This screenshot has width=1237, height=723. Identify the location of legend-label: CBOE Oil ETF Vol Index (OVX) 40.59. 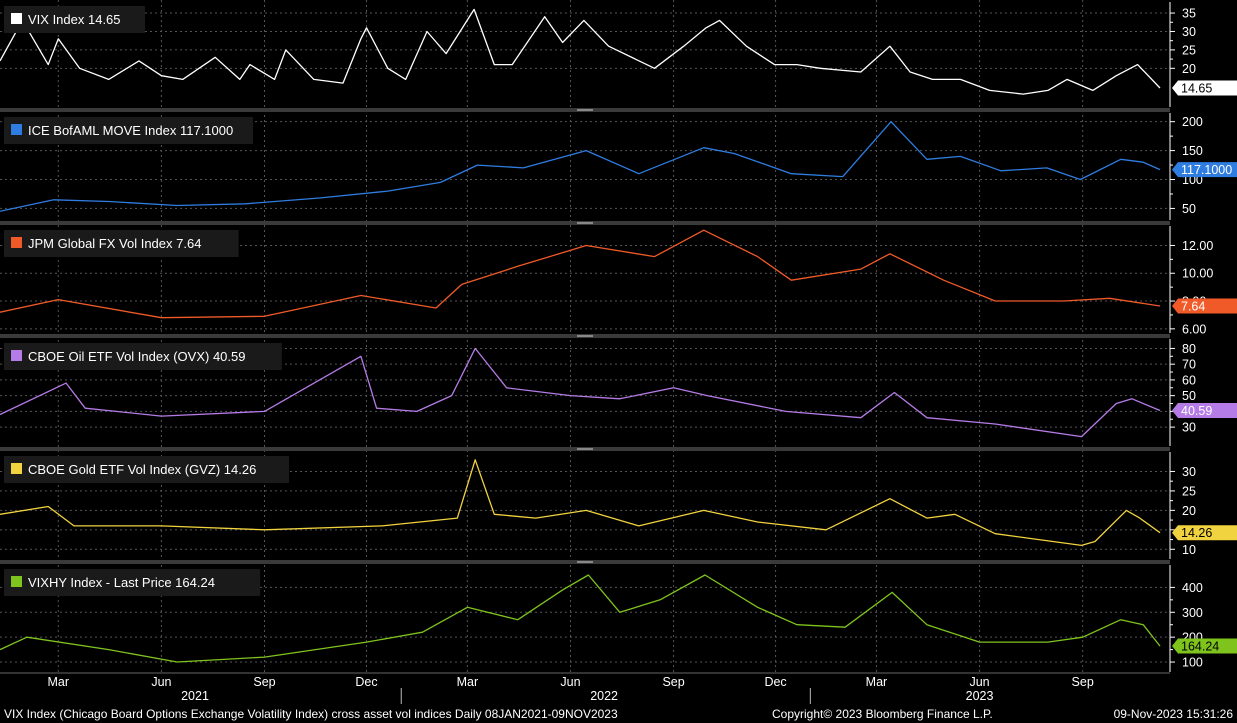
(136, 356).